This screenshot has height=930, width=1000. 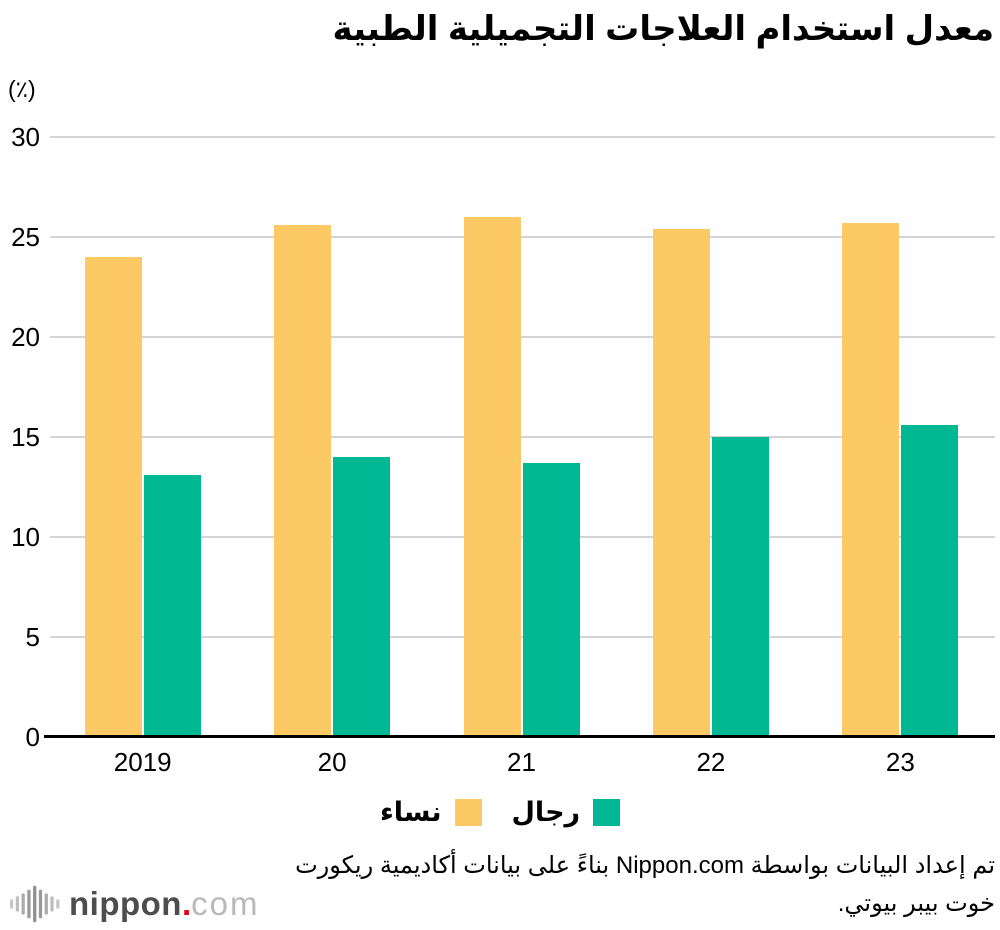 I want to click on legend-swatch-men, so click(x=607, y=812).